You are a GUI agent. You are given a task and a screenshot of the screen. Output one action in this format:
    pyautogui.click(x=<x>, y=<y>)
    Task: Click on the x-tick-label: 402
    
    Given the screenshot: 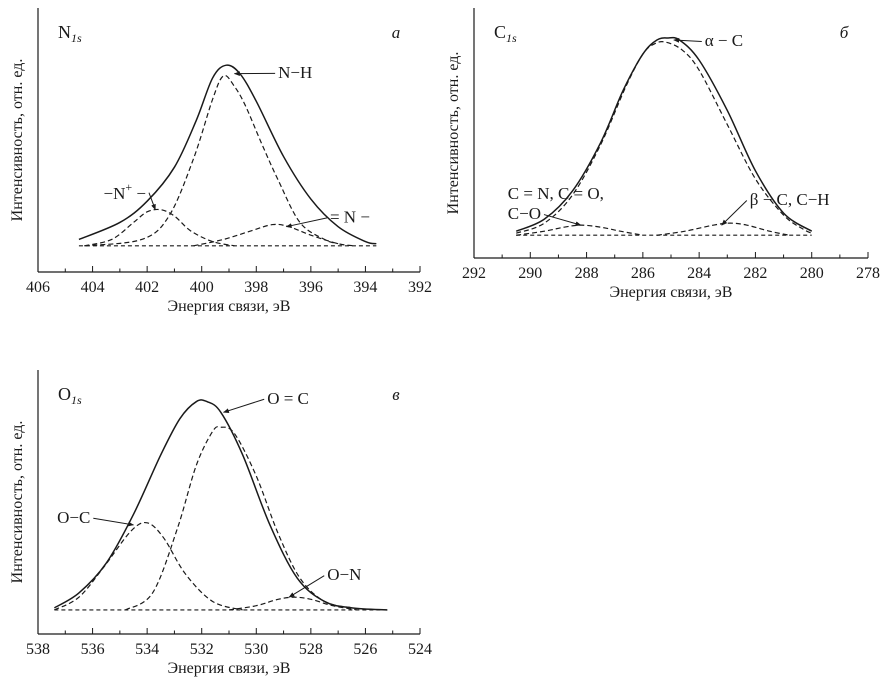 What is the action you would take?
    pyautogui.click(x=147, y=287)
    